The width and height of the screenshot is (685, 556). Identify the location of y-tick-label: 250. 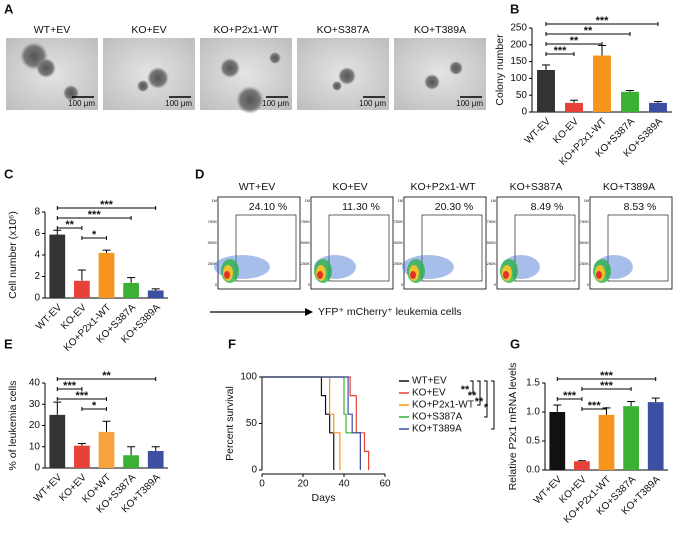
(518, 28).